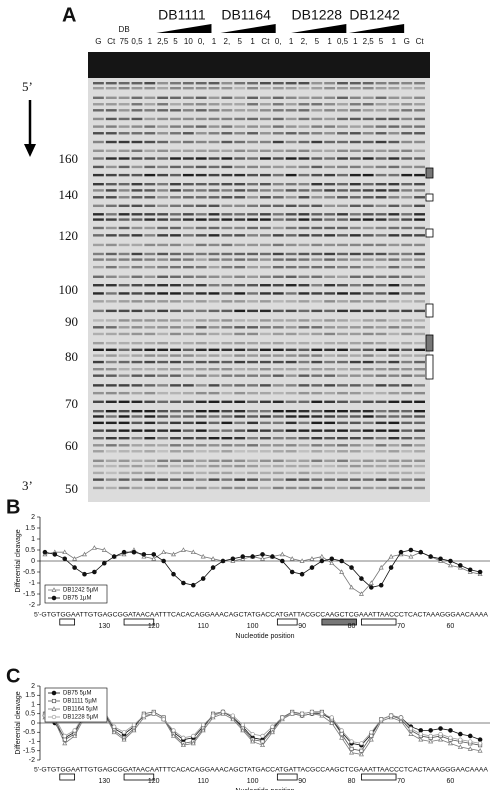  What do you see at coordinates (227, 41) in the screenshot?
I see `lane-label: 2,` at bounding box center [227, 41].